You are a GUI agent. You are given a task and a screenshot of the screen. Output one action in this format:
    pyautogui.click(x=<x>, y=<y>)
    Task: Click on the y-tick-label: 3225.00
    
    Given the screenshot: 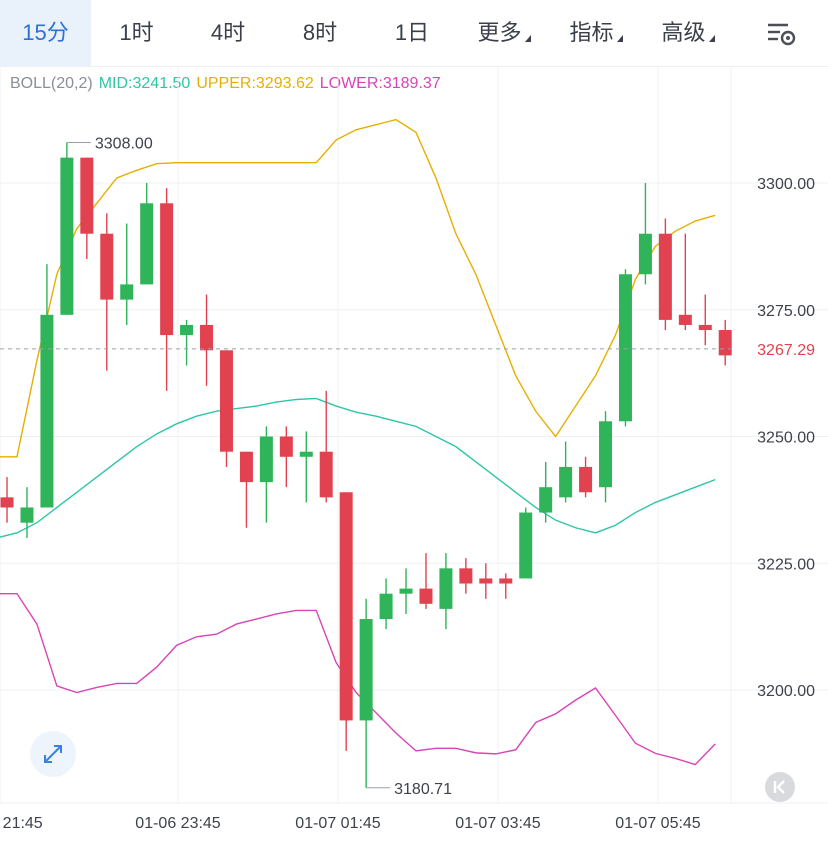 What is the action you would take?
    pyautogui.click(x=786, y=564)
    